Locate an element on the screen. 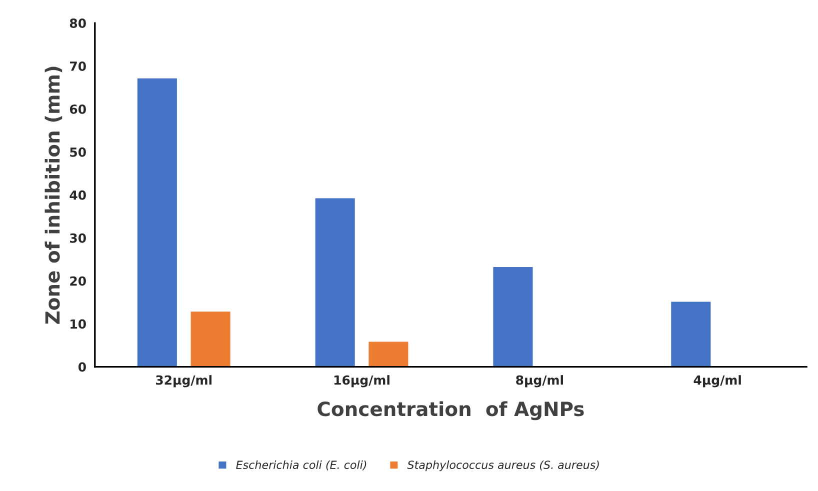  y-tick-label: 30 is located at coordinates (78, 238).